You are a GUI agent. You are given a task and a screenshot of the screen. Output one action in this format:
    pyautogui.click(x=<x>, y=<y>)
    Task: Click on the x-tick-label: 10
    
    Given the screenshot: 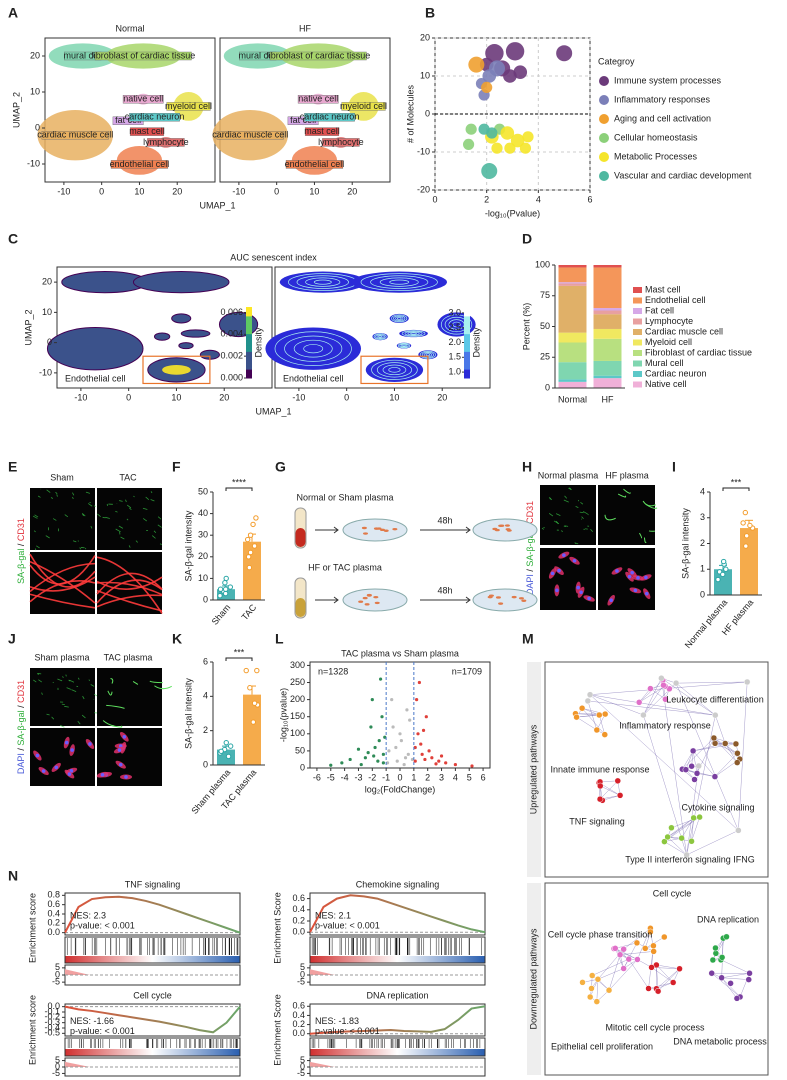 What is the action you would take?
    pyautogui.click(x=394, y=397)
    